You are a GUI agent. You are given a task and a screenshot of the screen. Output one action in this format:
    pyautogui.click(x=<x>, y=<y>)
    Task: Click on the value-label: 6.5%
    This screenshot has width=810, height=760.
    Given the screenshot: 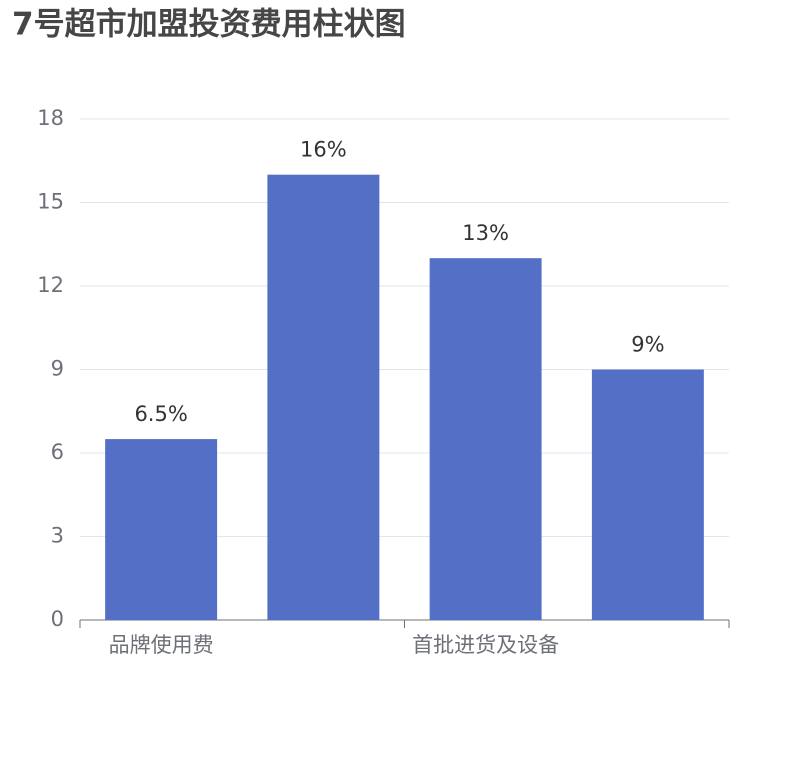 What is the action you would take?
    pyautogui.click(x=160, y=414)
    